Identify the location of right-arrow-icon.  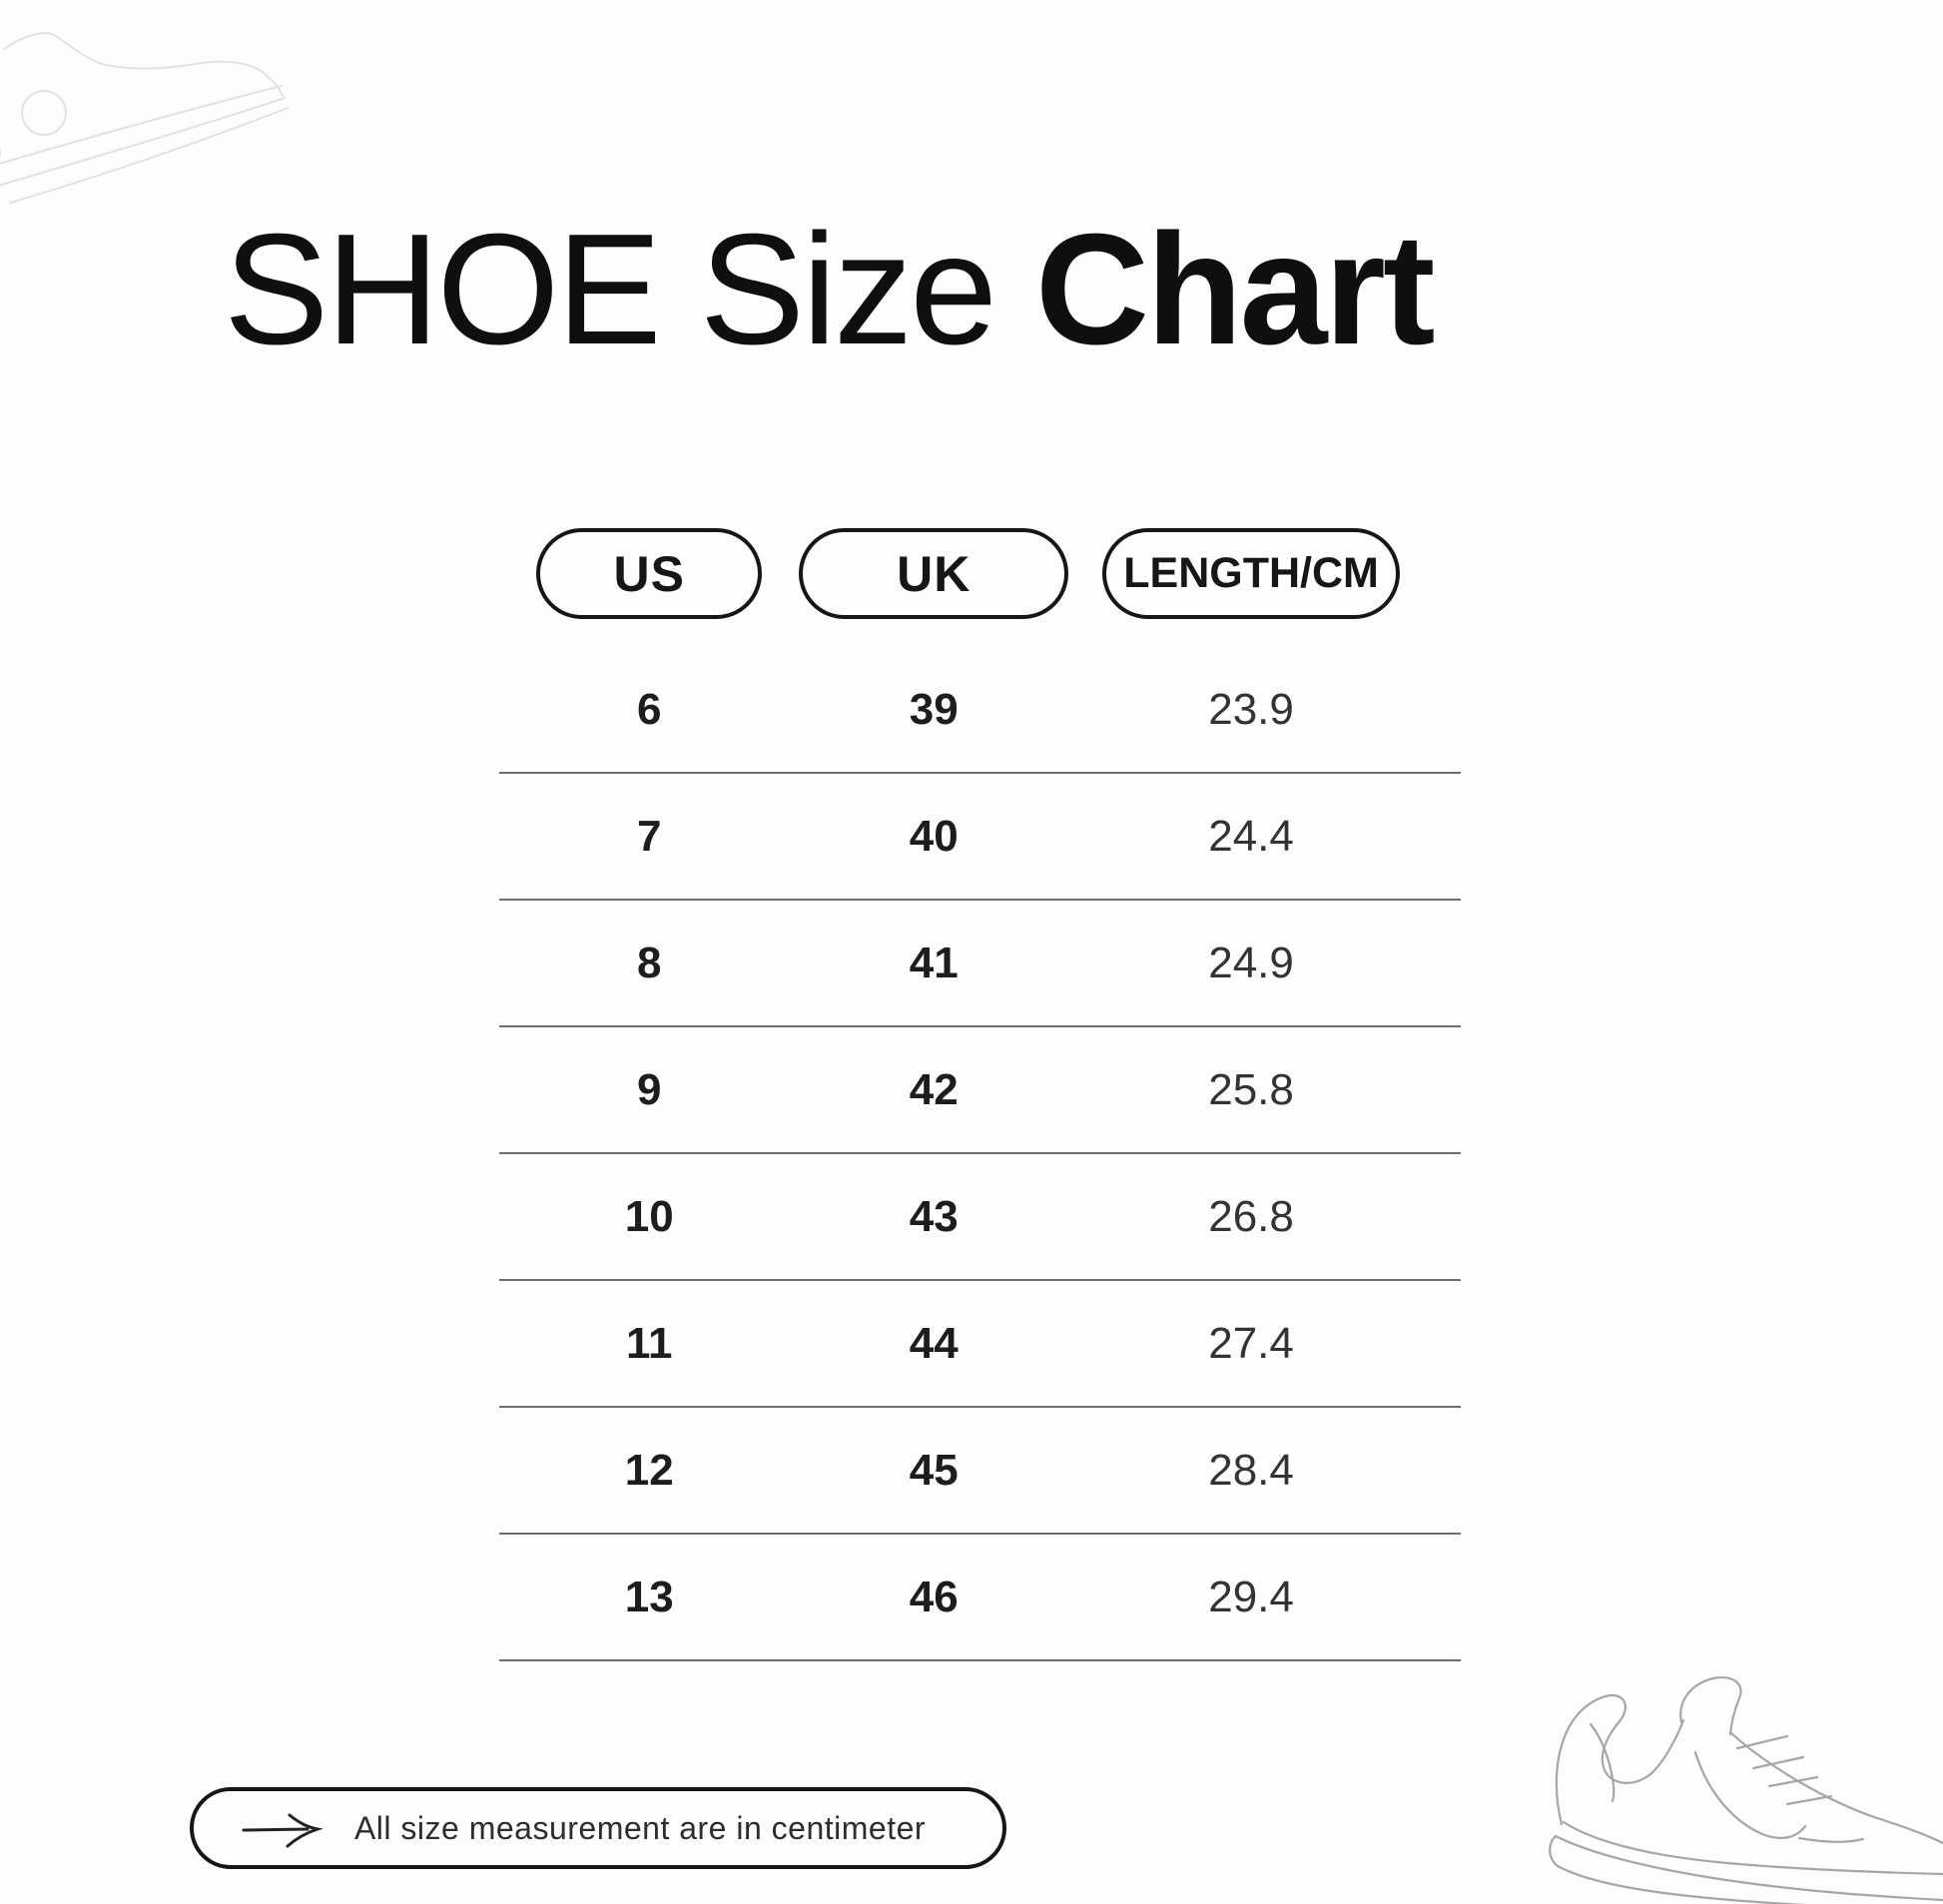
(283, 1830).